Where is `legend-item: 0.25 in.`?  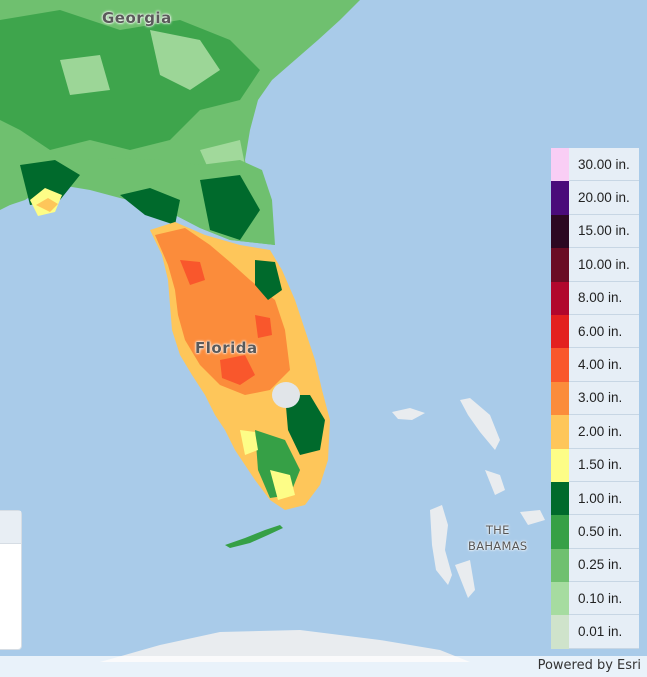
legend-item: 0.25 in. is located at coordinates (595, 565).